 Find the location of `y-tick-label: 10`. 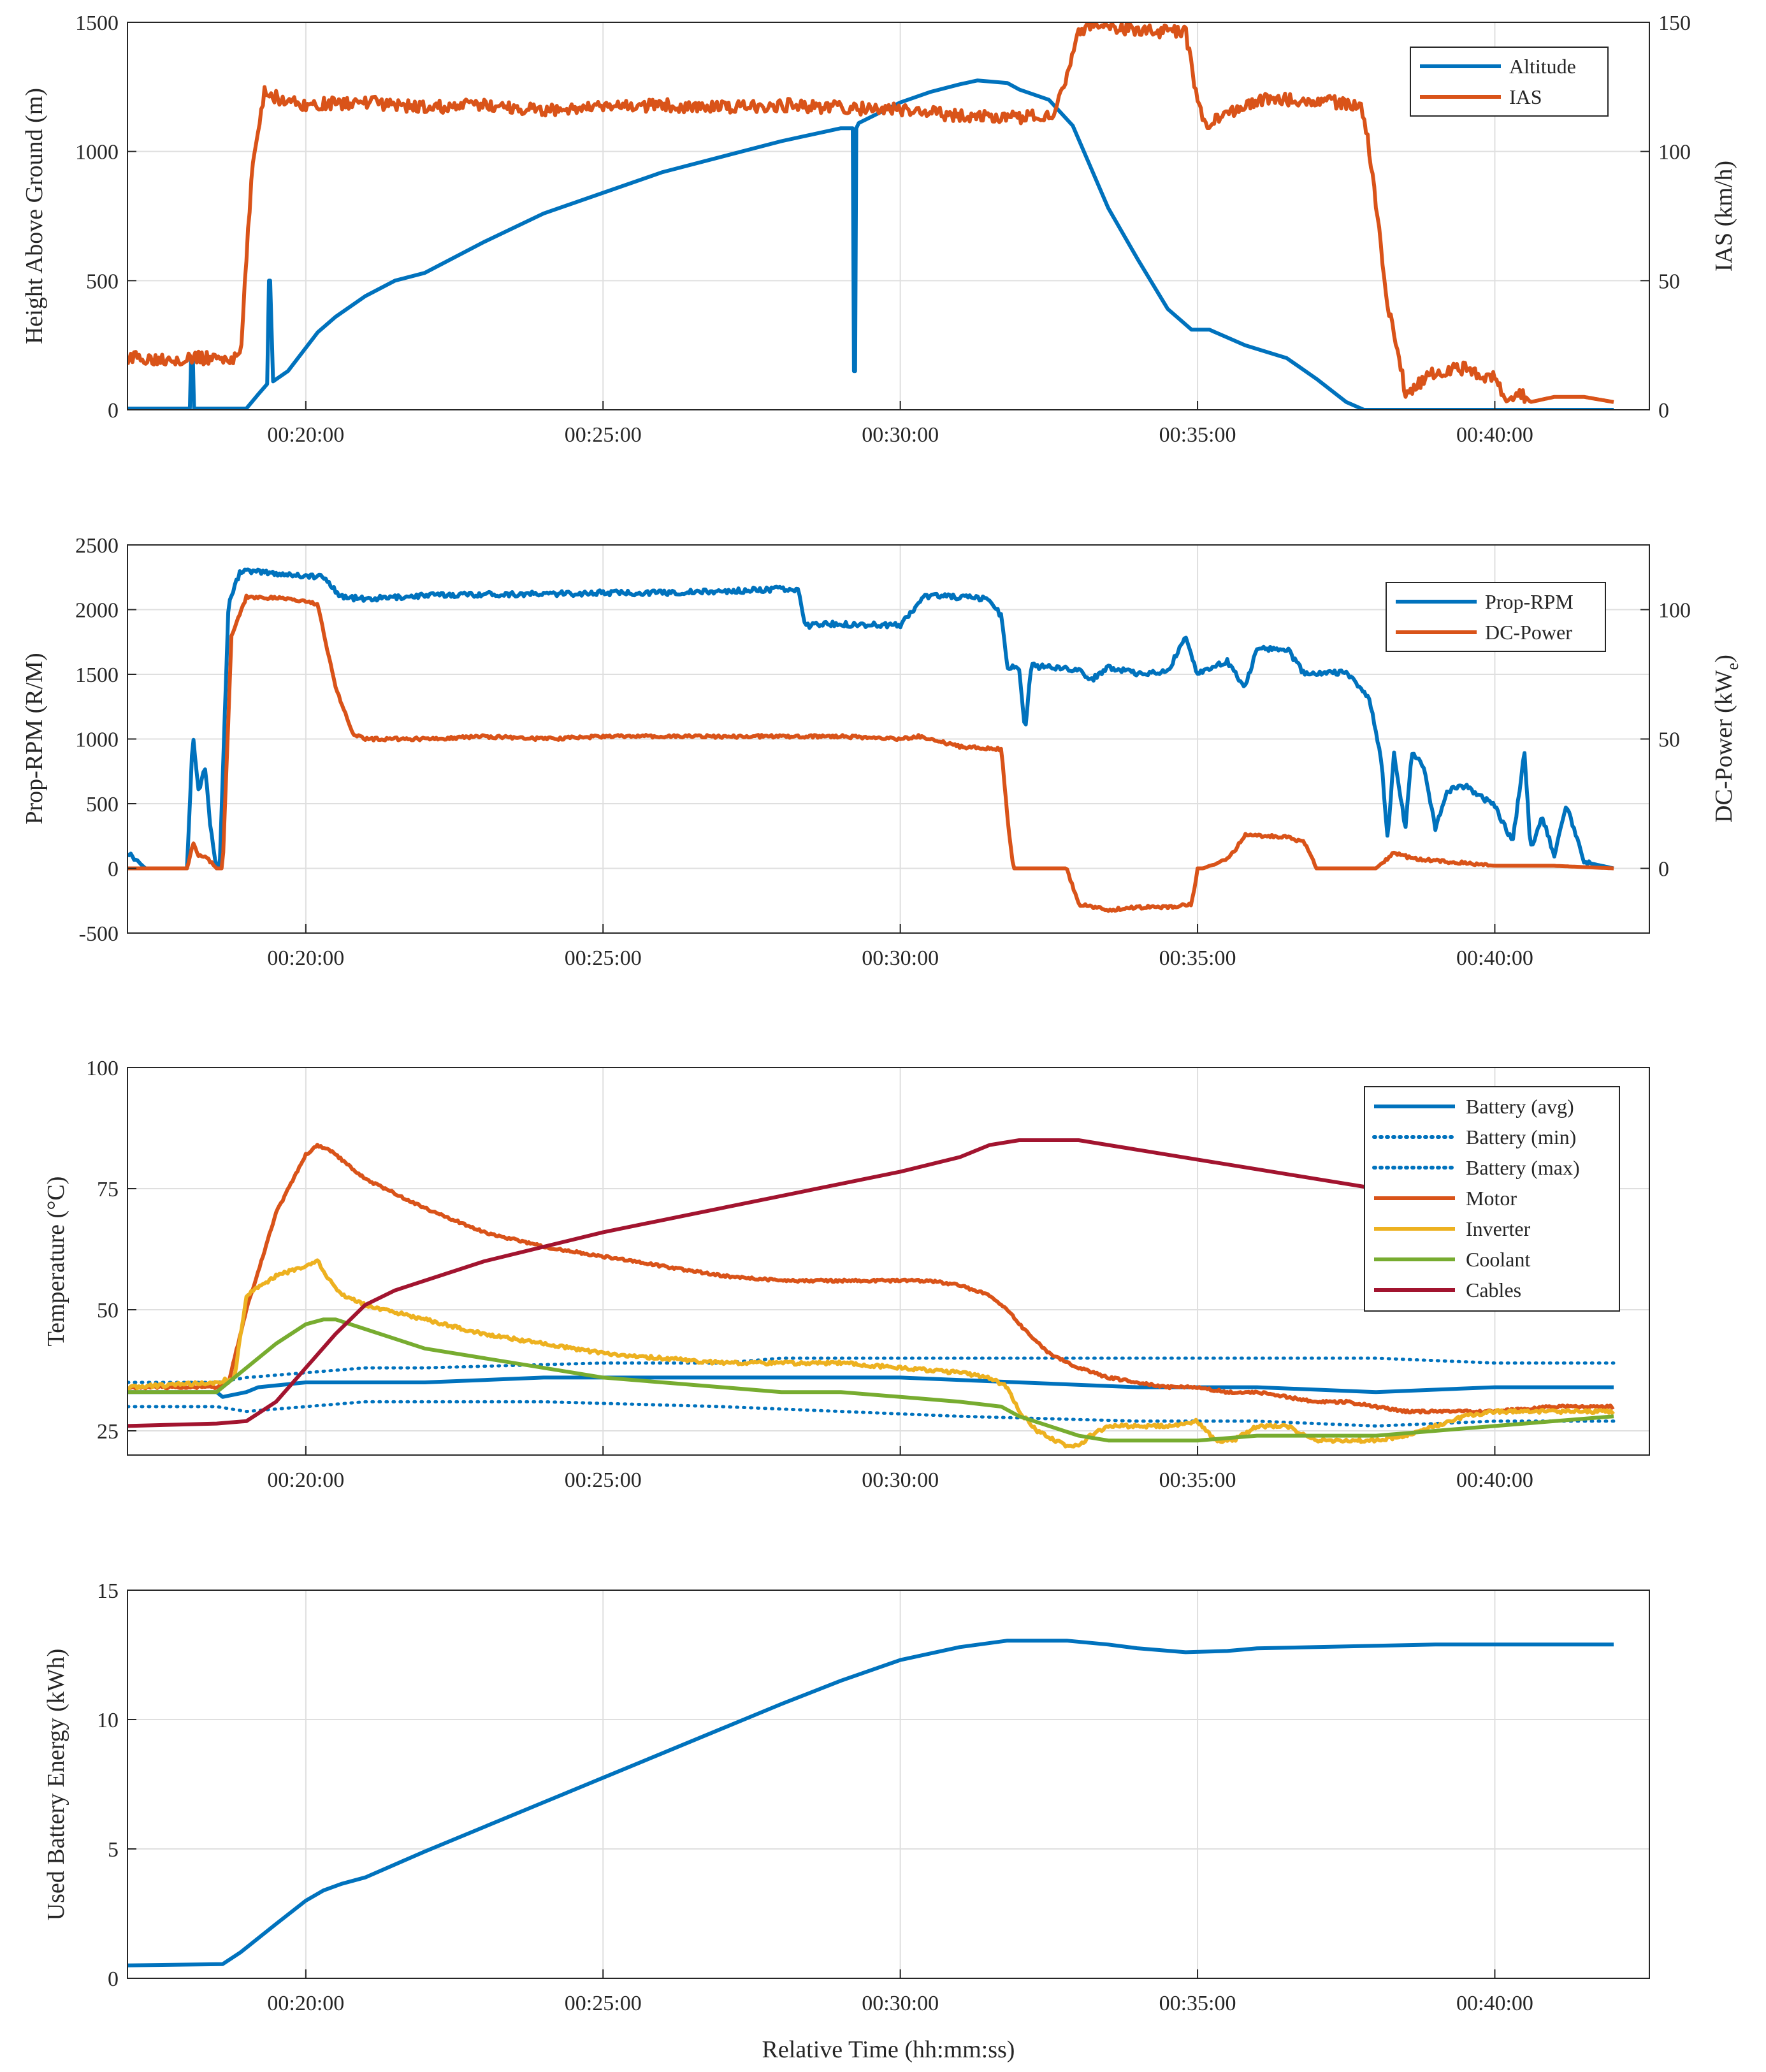

y-tick-label: 10 is located at coordinates (108, 1720).